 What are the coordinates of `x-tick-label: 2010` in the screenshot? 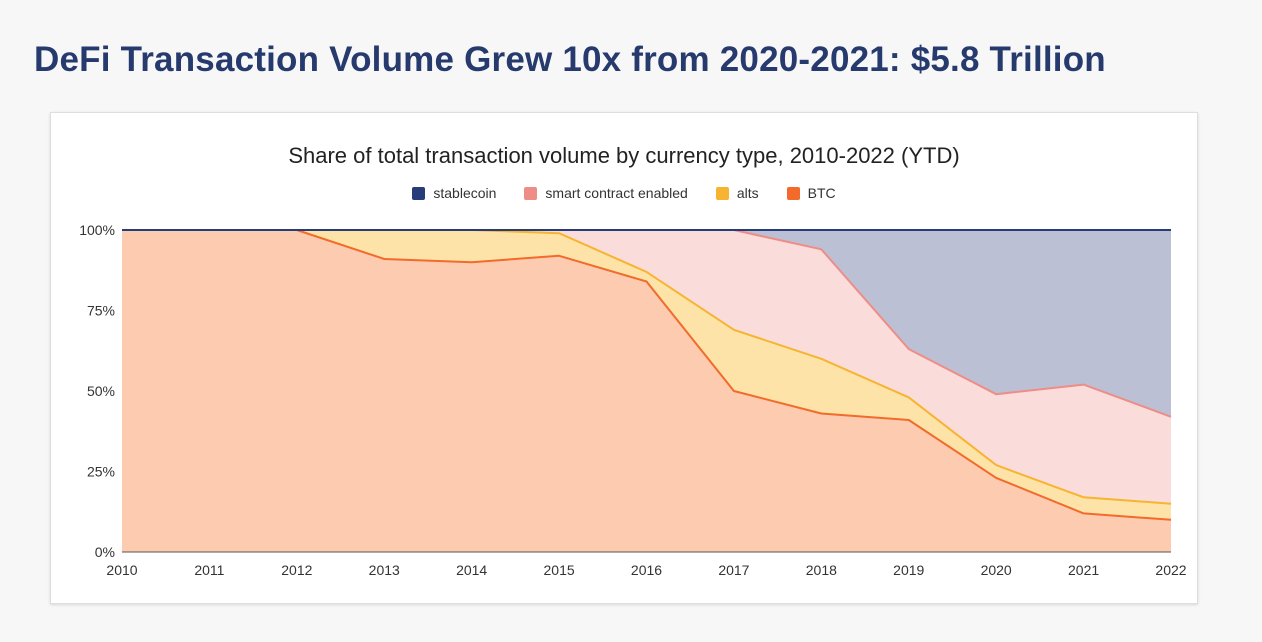 It's located at (121, 570).